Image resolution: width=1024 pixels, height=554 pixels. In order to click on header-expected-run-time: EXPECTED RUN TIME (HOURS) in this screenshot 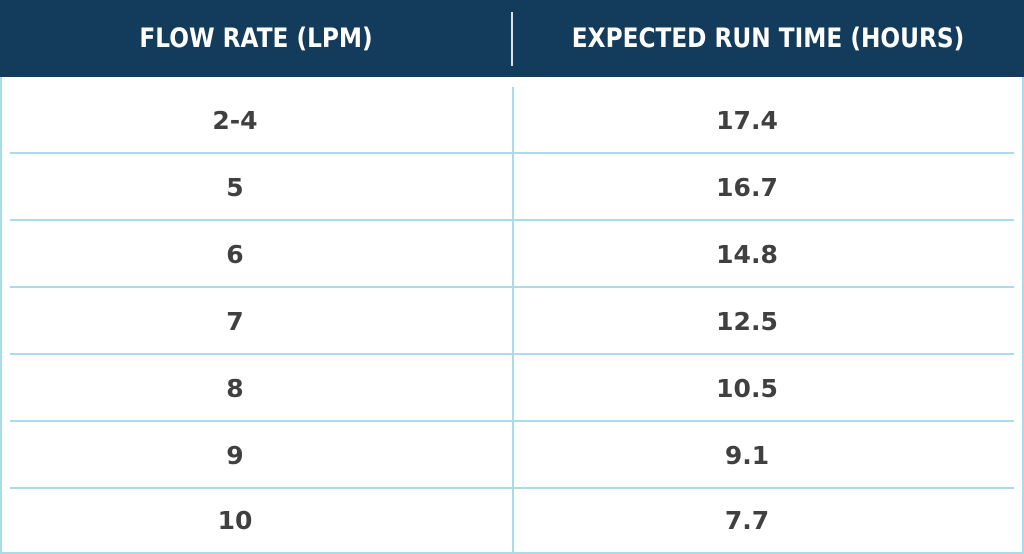, I will do `click(768, 38)`.